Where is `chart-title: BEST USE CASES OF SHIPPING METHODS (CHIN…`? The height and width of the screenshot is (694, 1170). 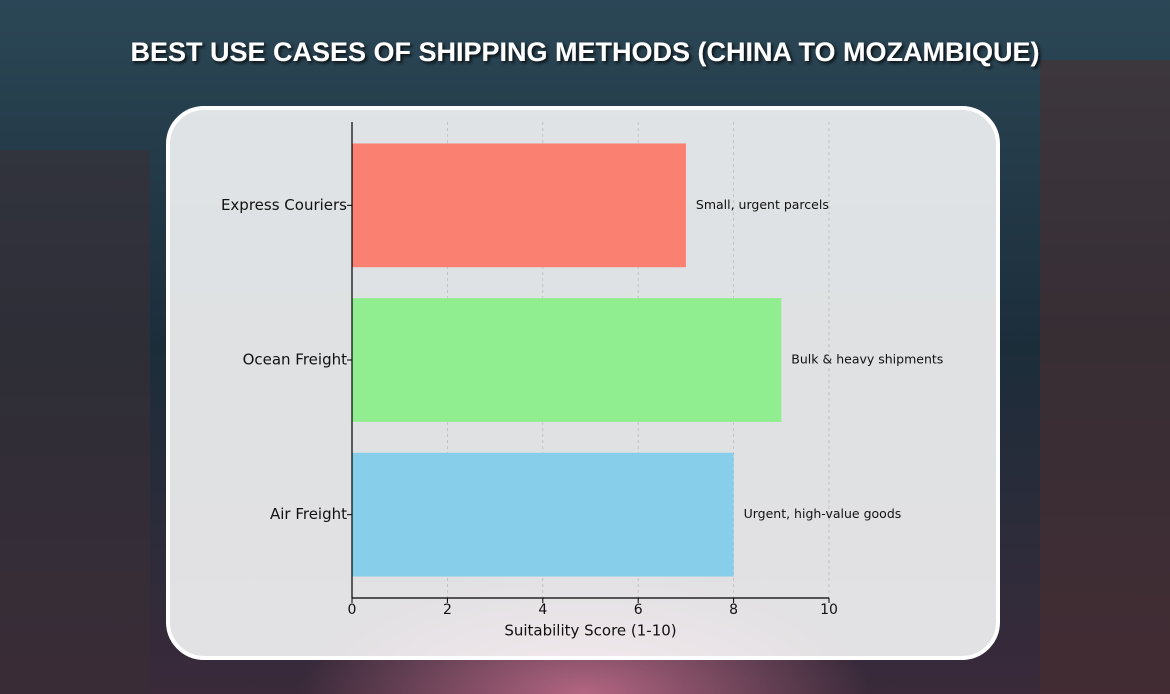
chart-title: BEST USE CASES OF SHIPPING METHODS (CHIN… is located at coordinates (584, 52).